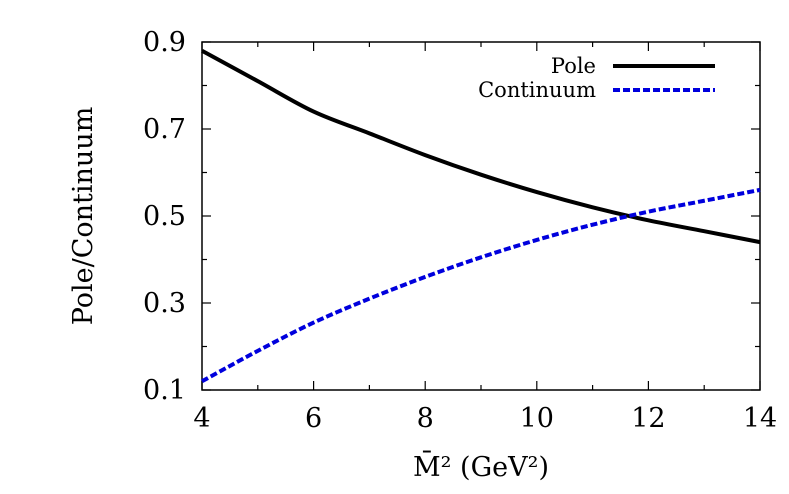 The width and height of the screenshot is (789, 494). I want to click on y-tick-label: 0.7, so click(164, 129).